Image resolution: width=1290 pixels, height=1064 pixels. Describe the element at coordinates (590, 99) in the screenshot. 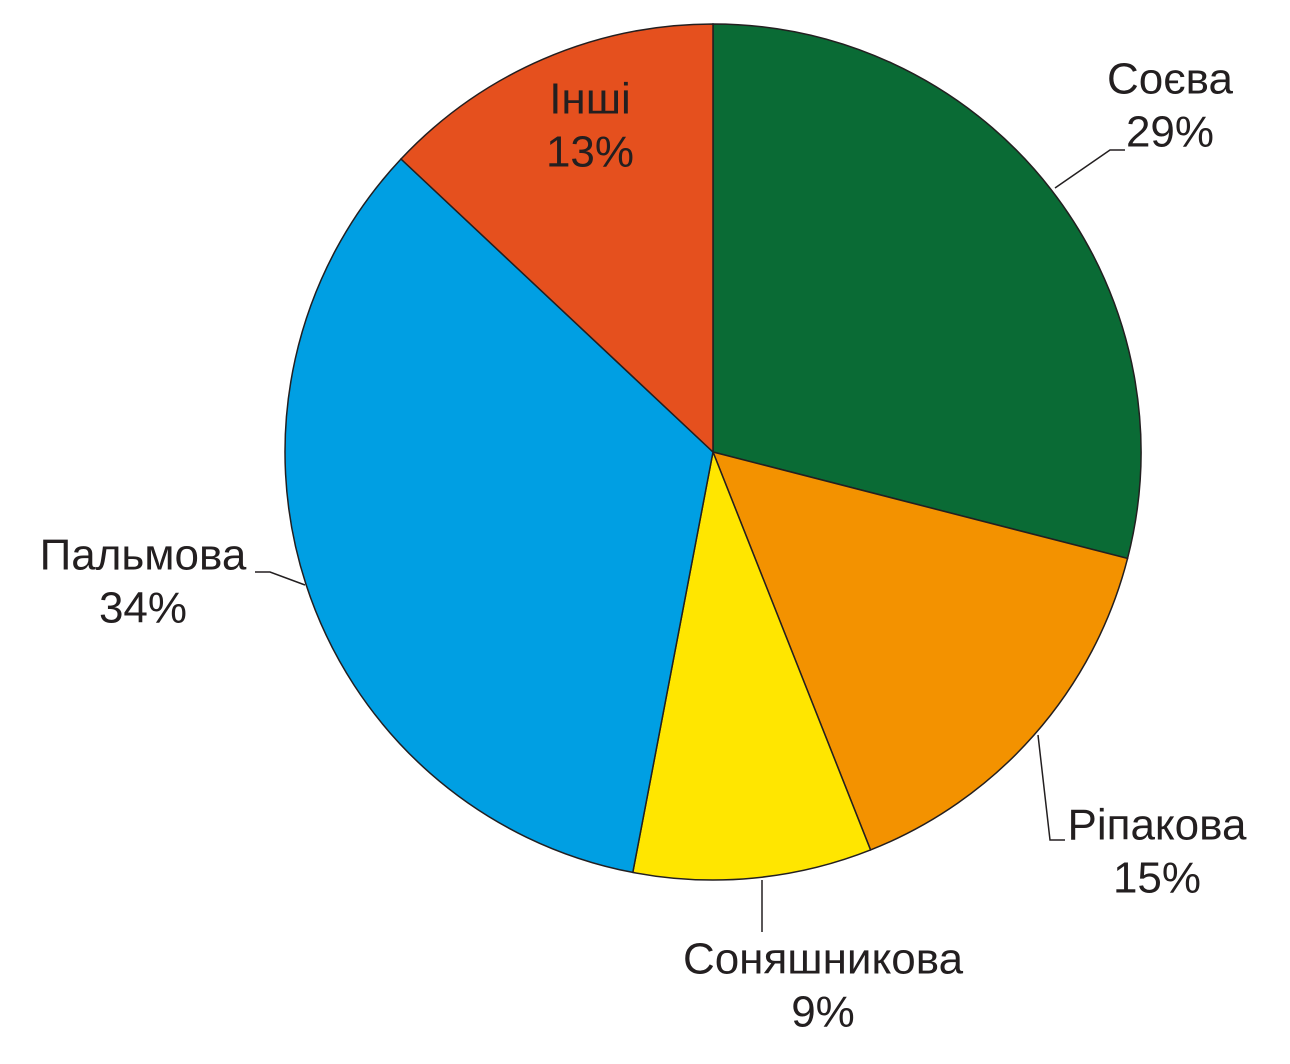

I see `slice-label: Інші` at that location.